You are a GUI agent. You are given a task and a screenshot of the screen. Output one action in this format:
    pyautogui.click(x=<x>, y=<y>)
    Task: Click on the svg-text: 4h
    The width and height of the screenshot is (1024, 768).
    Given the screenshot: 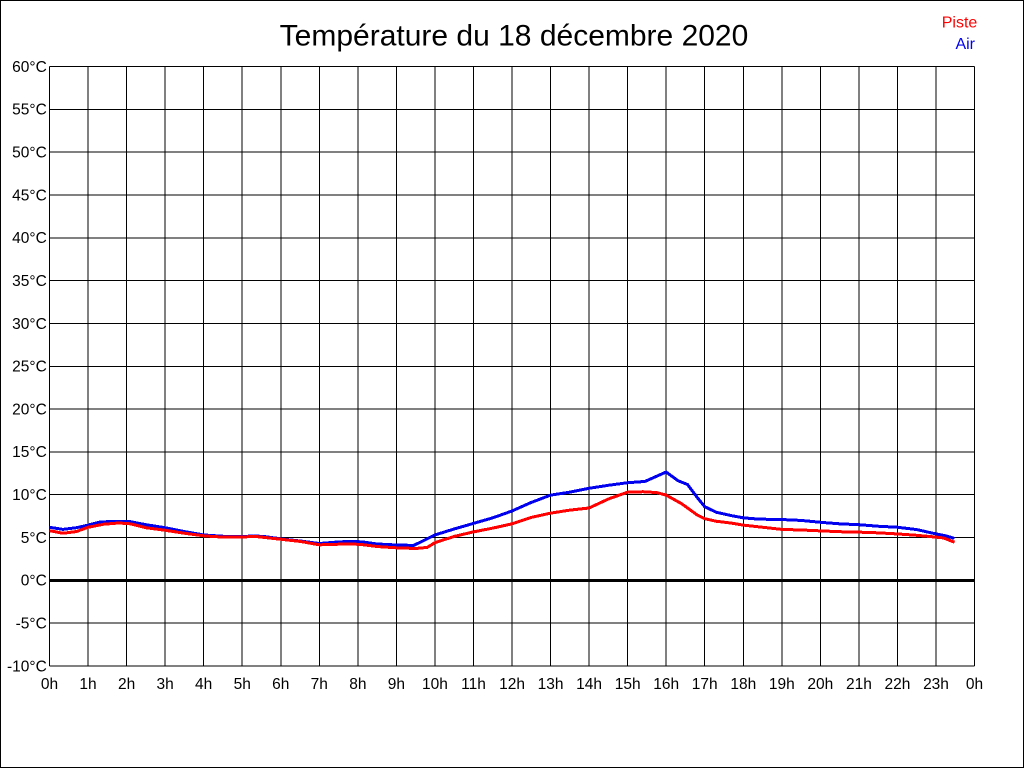 What is the action you would take?
    pyautogui.click(x=203, y=684)
    